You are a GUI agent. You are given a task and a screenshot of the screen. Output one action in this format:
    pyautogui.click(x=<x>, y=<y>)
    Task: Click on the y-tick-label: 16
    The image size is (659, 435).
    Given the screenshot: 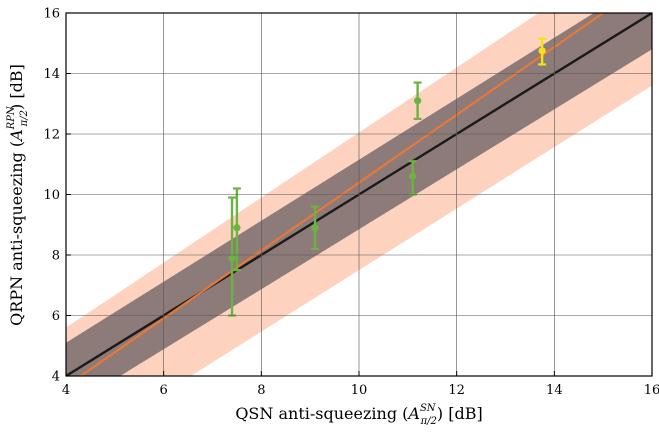 What is the action you would take?
    pyautogui.click(x=51, y=14)
    